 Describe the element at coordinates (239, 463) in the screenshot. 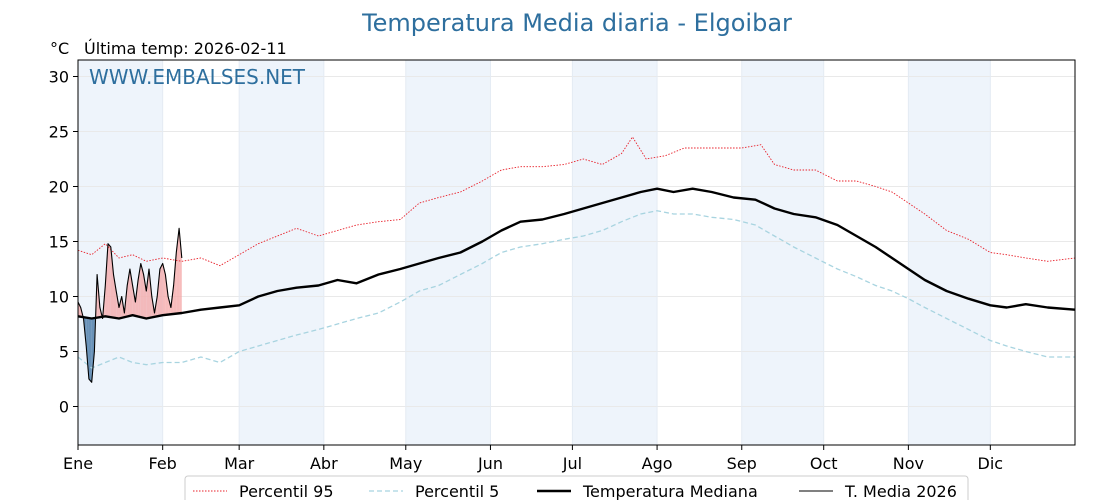

I see `x-tick-label: Mar` at that location.